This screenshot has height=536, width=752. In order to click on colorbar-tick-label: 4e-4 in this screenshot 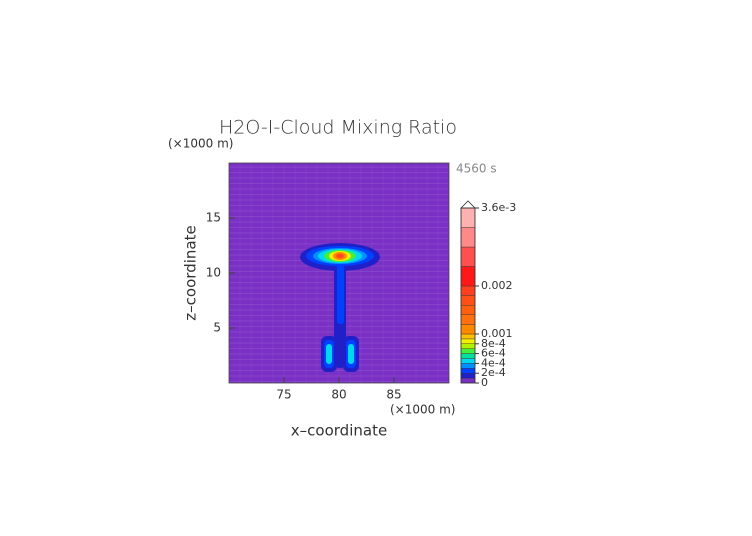, I will do `click(493, 362)`.